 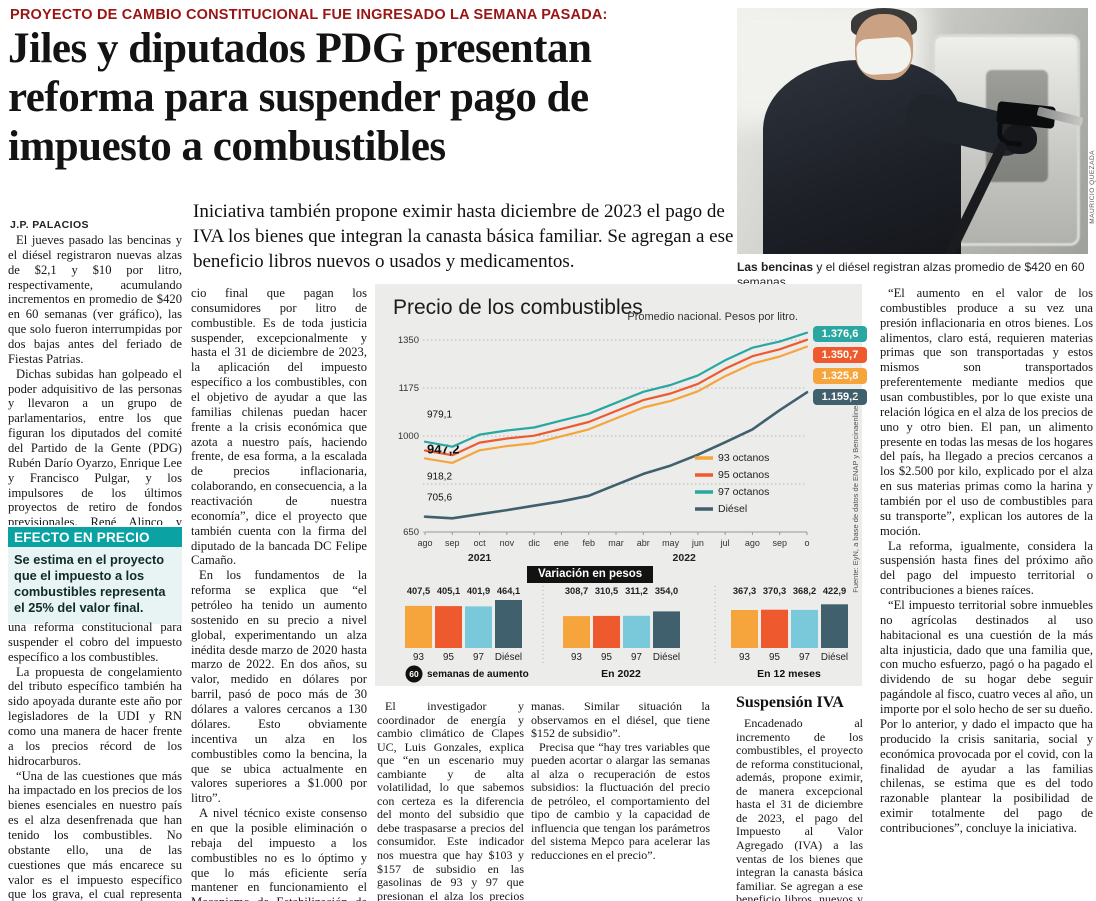 I want to click on chart-subtitle: Promedio nacional. Pesos por litro., so click(x=712, y=317).